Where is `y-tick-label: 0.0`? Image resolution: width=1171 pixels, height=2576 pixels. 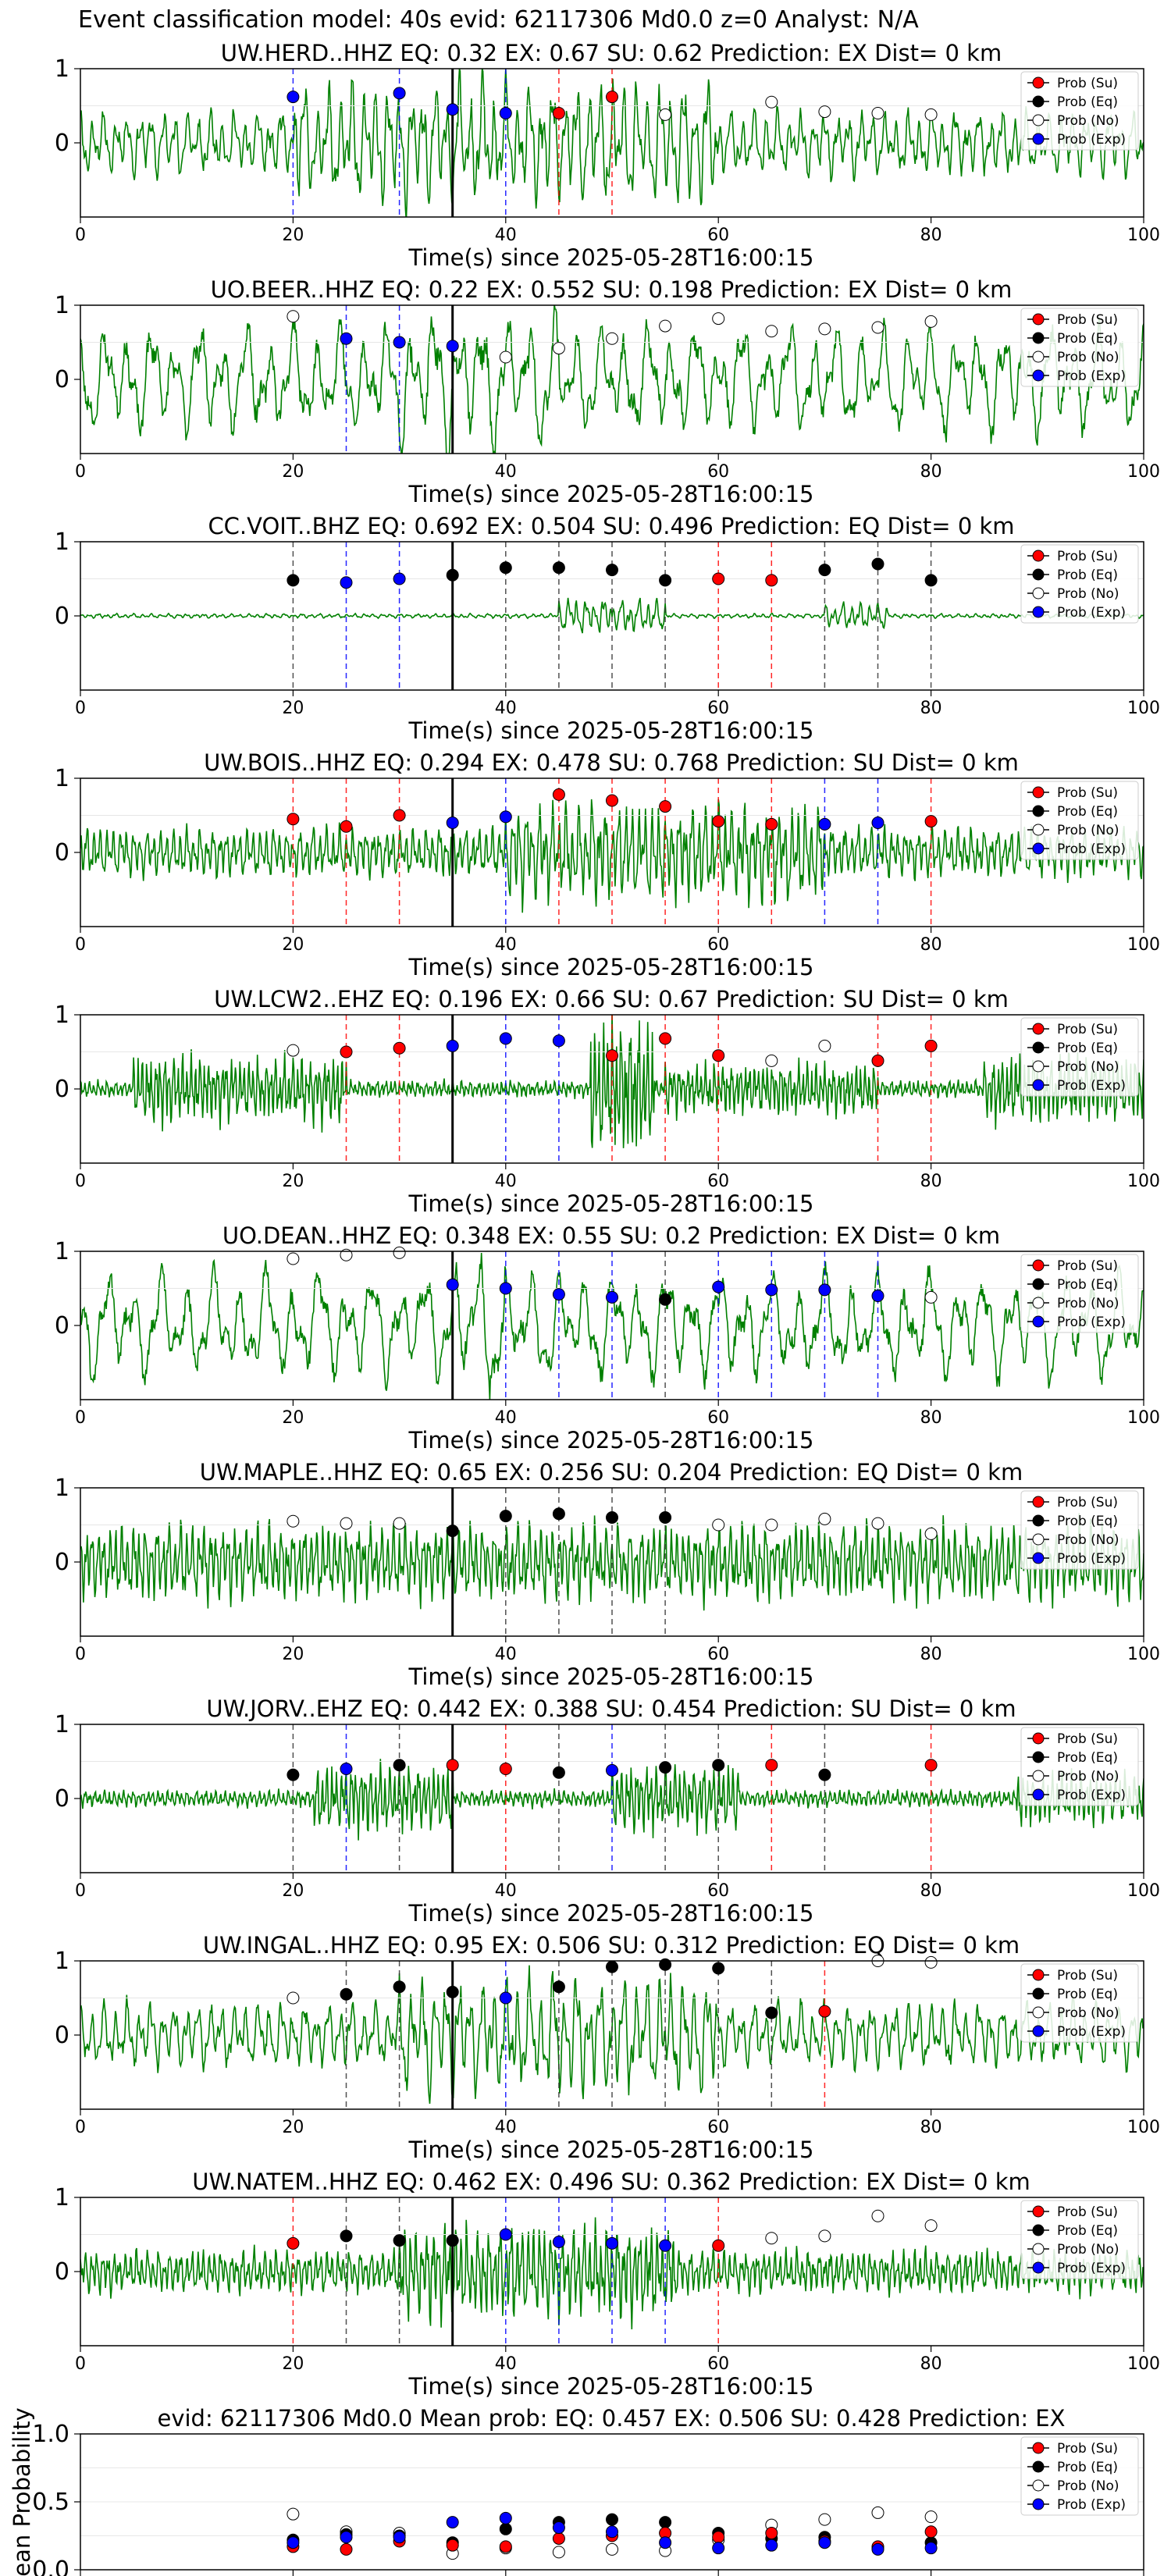
y-tick-label: 0.0 is located at coordinates (51, 2566).